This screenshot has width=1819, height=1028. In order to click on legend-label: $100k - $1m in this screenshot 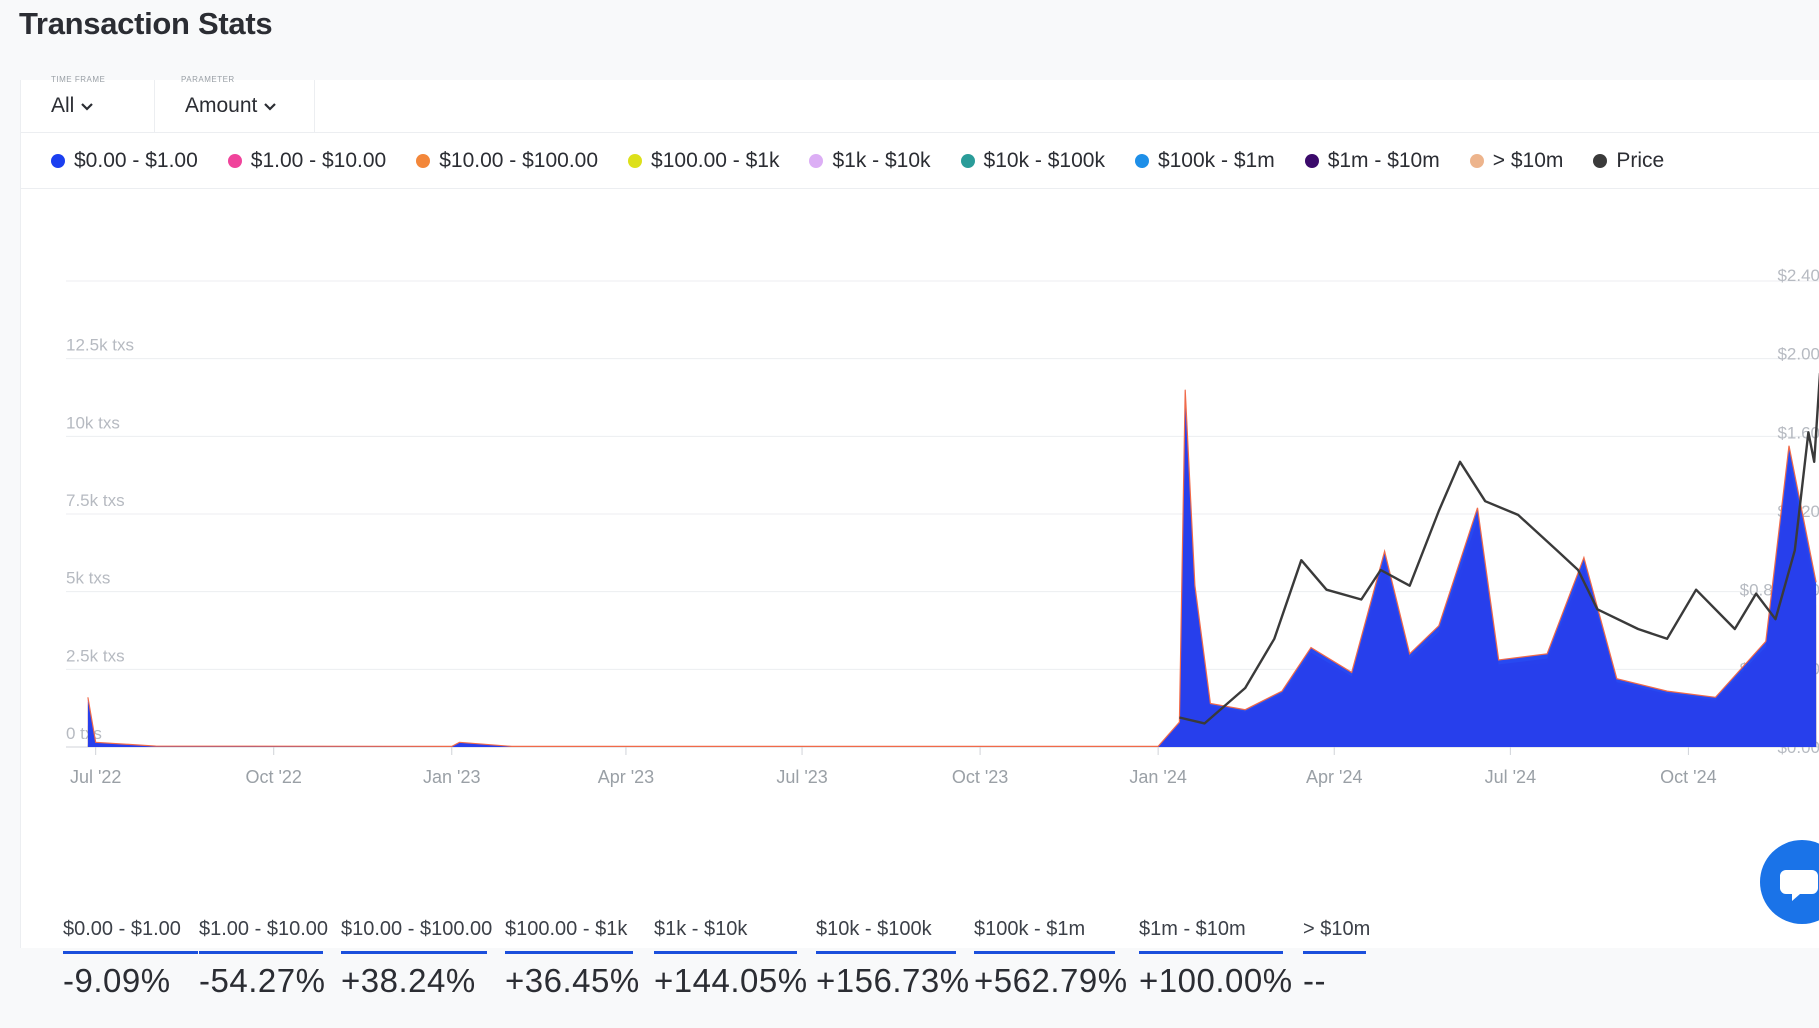, I will do `click(1216, 160)`.